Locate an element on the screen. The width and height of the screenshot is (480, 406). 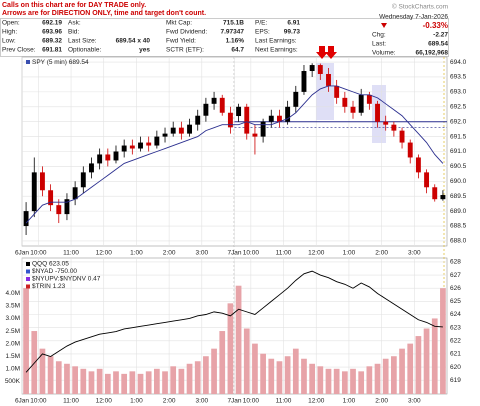
y-tick-label: 689.5 is located at coordinates (458, 196).